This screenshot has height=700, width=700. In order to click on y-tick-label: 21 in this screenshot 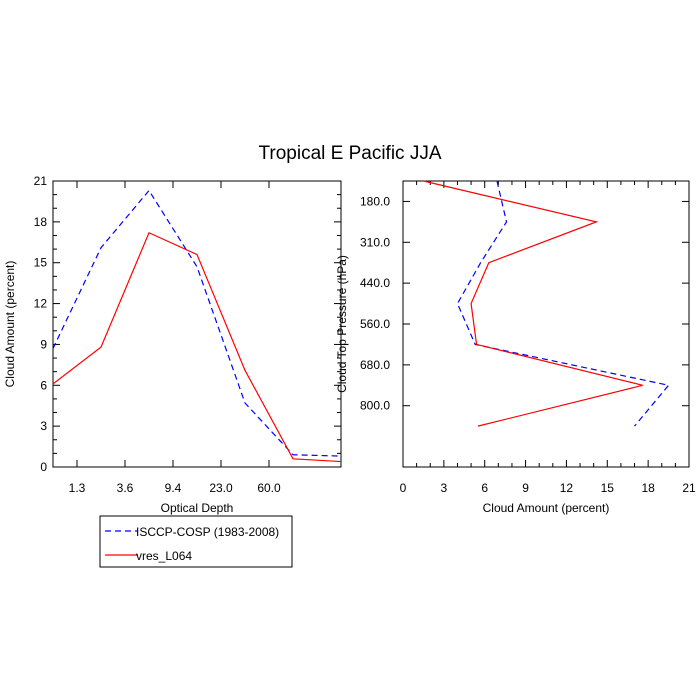, I will do `click(41, 181)`.